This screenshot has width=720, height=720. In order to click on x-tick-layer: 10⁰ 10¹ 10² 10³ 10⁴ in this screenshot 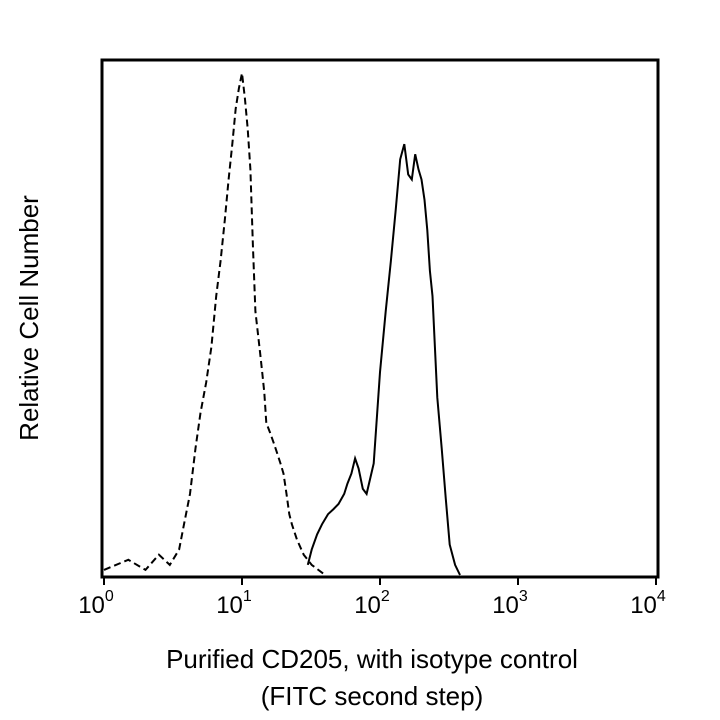, I will do `click(372, 598)`.